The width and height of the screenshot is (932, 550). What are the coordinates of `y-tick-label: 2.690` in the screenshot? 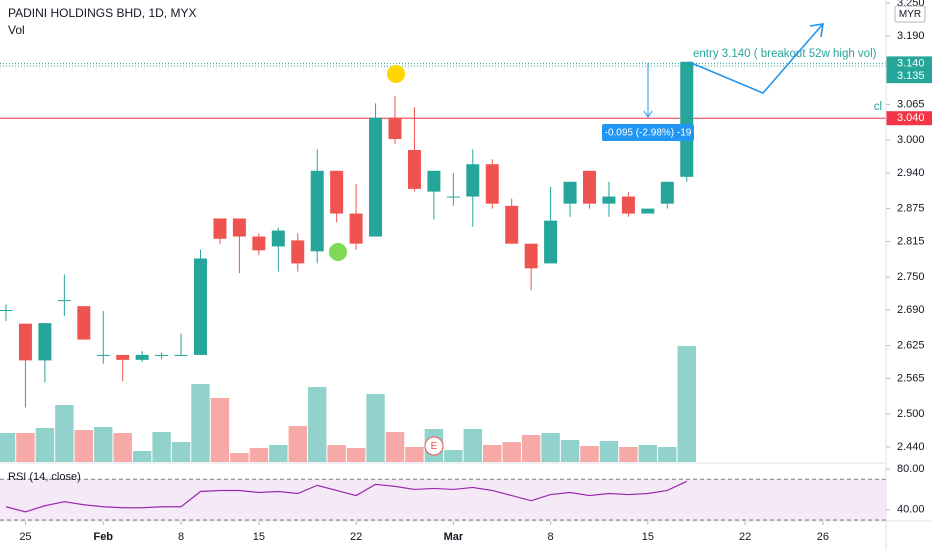 It's located at (911, 310).